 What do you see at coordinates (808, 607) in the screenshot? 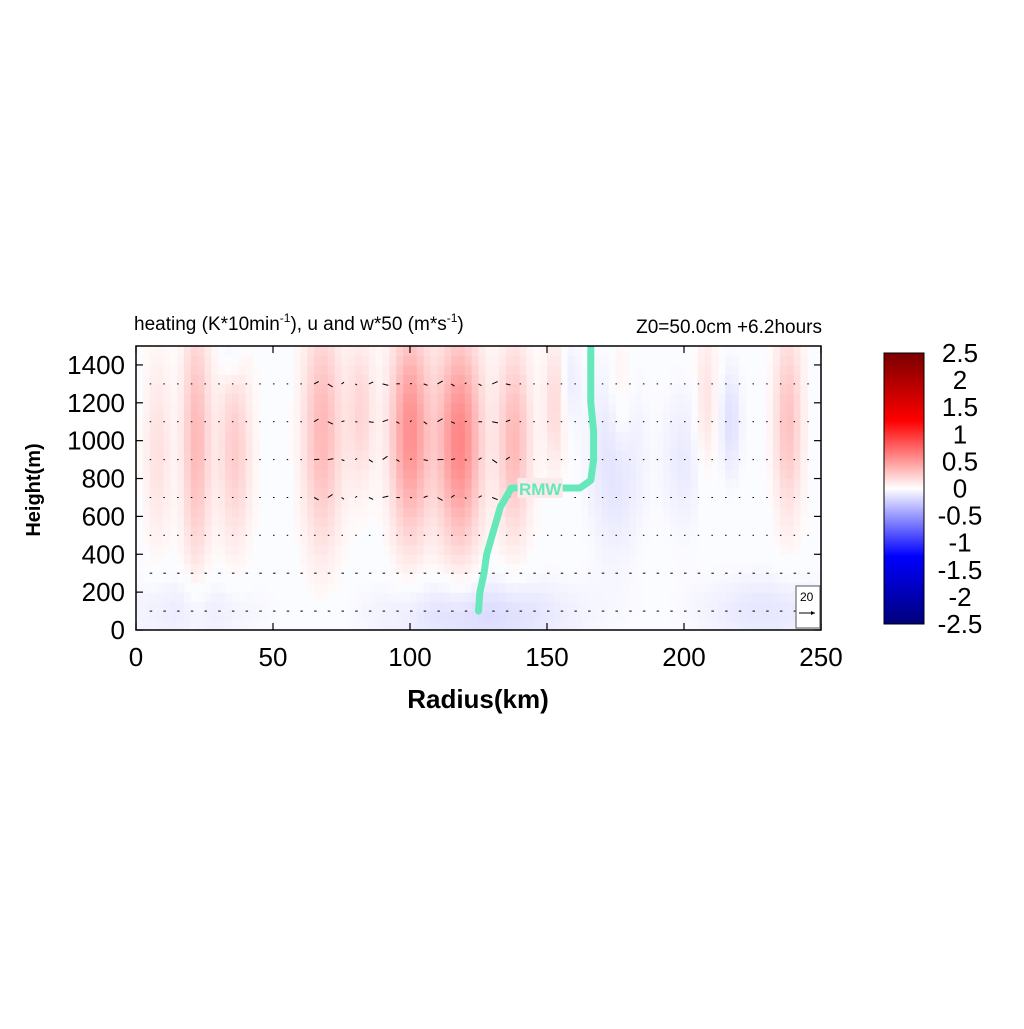
I see `reference-vector: 20` at bounding box center [808, 607].